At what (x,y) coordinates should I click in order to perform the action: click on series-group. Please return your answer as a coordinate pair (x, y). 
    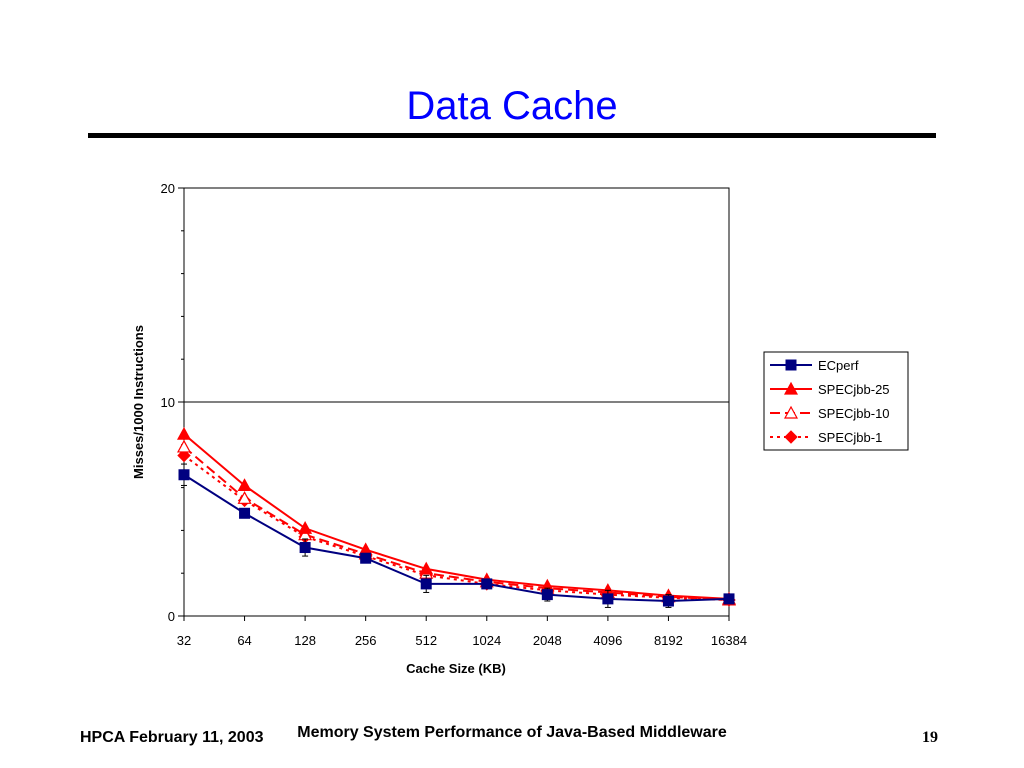
    Looking at the image, I should click on (456, 517).